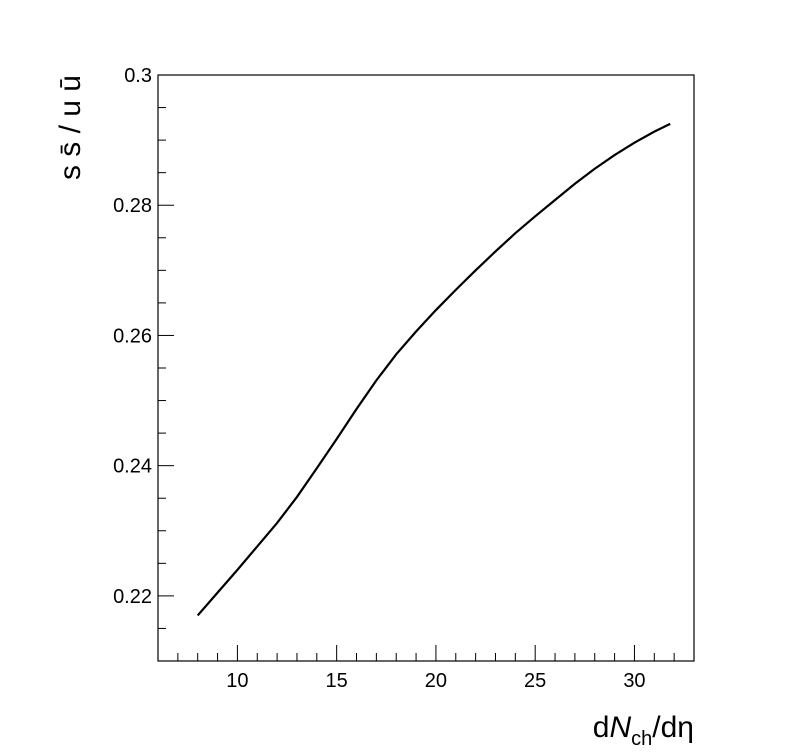 The height and width of the screenshot is (753, 789). What do you see at coordinates (535, 681) in the screenshot?
I see `x-tick-label: 25` at bounding box center [535, 681].